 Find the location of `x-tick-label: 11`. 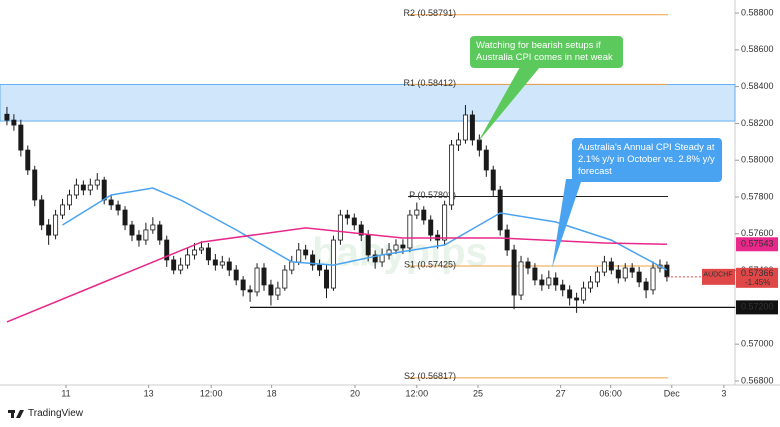

x-tick-label: 11 is located at coordinates (65, 393).